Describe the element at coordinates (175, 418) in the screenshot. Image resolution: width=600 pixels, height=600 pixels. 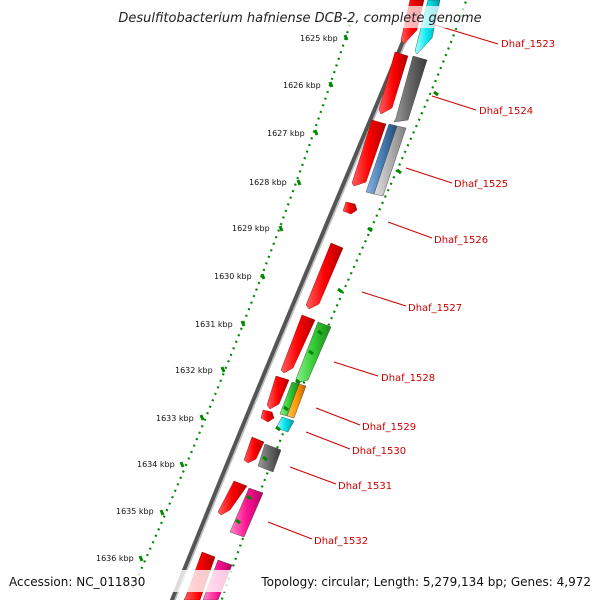
I see `kbp-label: 1633 kbp` at that location.